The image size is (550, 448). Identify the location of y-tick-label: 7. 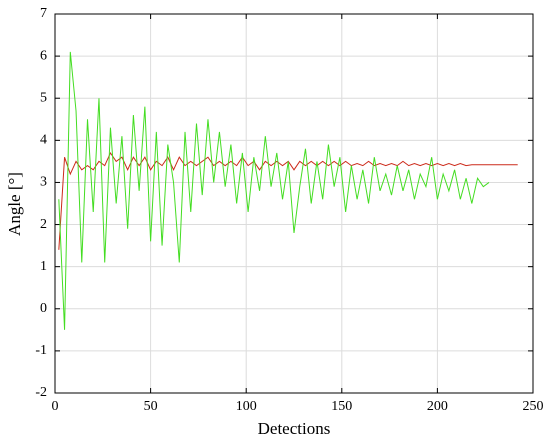
(43, 13).